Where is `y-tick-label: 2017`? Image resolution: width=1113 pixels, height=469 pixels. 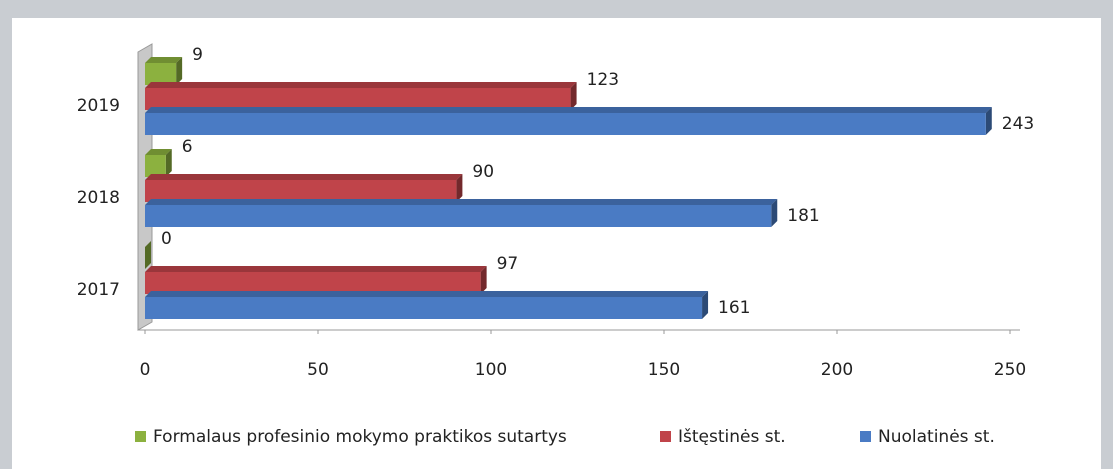 y-tick-label: 2017 is located at coordinates (98, 290).